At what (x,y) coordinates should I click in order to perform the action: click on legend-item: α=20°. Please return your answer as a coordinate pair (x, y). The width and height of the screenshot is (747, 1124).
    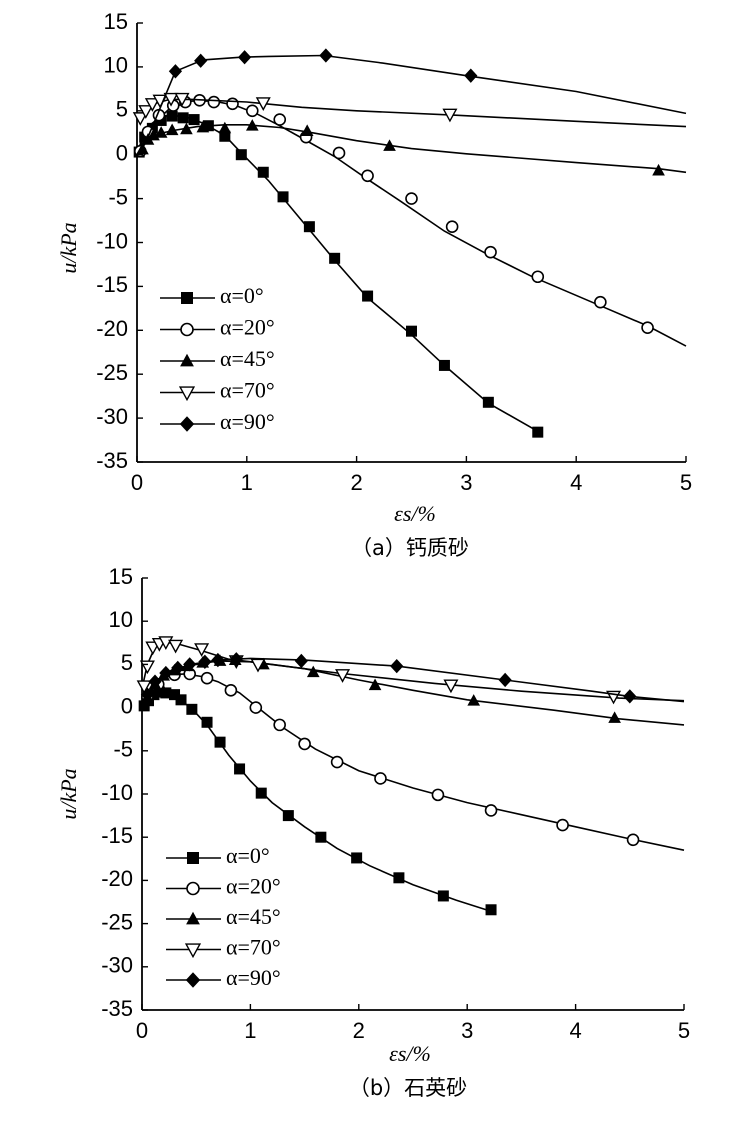
    Looking at the image, I should click on (223, 886).